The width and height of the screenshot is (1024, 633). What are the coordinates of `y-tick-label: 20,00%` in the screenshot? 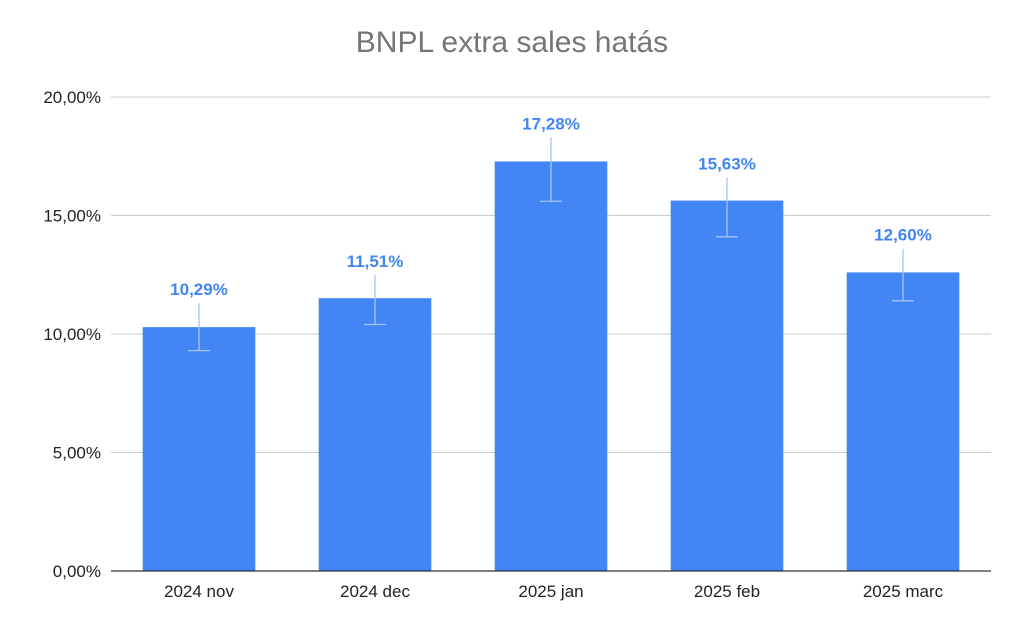 It's located at (72, 97).